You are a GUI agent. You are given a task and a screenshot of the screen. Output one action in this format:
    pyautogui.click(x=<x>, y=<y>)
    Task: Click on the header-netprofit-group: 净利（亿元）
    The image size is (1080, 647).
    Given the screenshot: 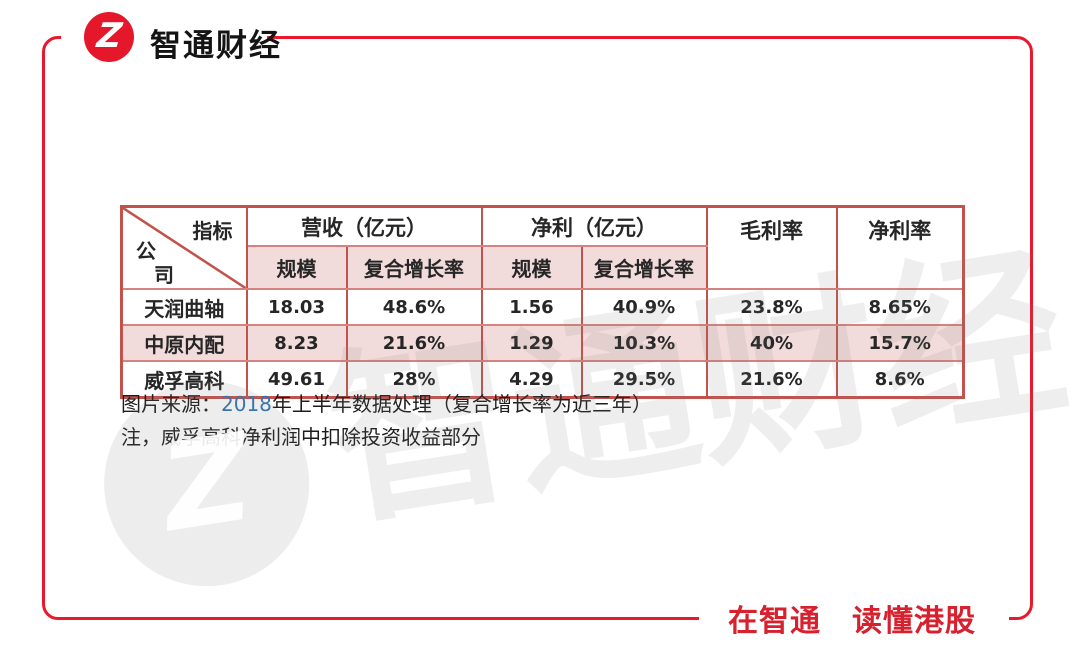 What is the action you would take?
    pyautogui.click(x=594, y=226)
    